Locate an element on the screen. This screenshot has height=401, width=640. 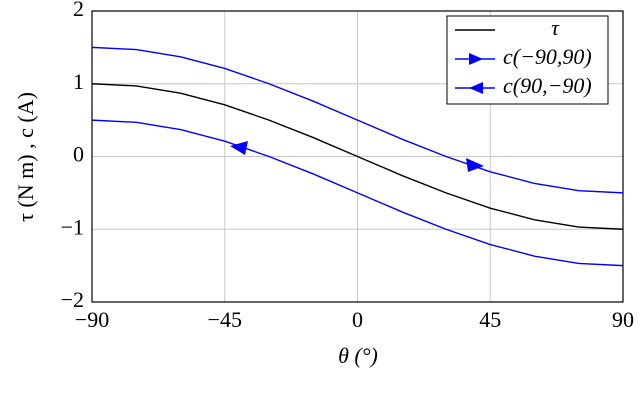
y-tick-label: −1 is located at coordinates (72, 226).